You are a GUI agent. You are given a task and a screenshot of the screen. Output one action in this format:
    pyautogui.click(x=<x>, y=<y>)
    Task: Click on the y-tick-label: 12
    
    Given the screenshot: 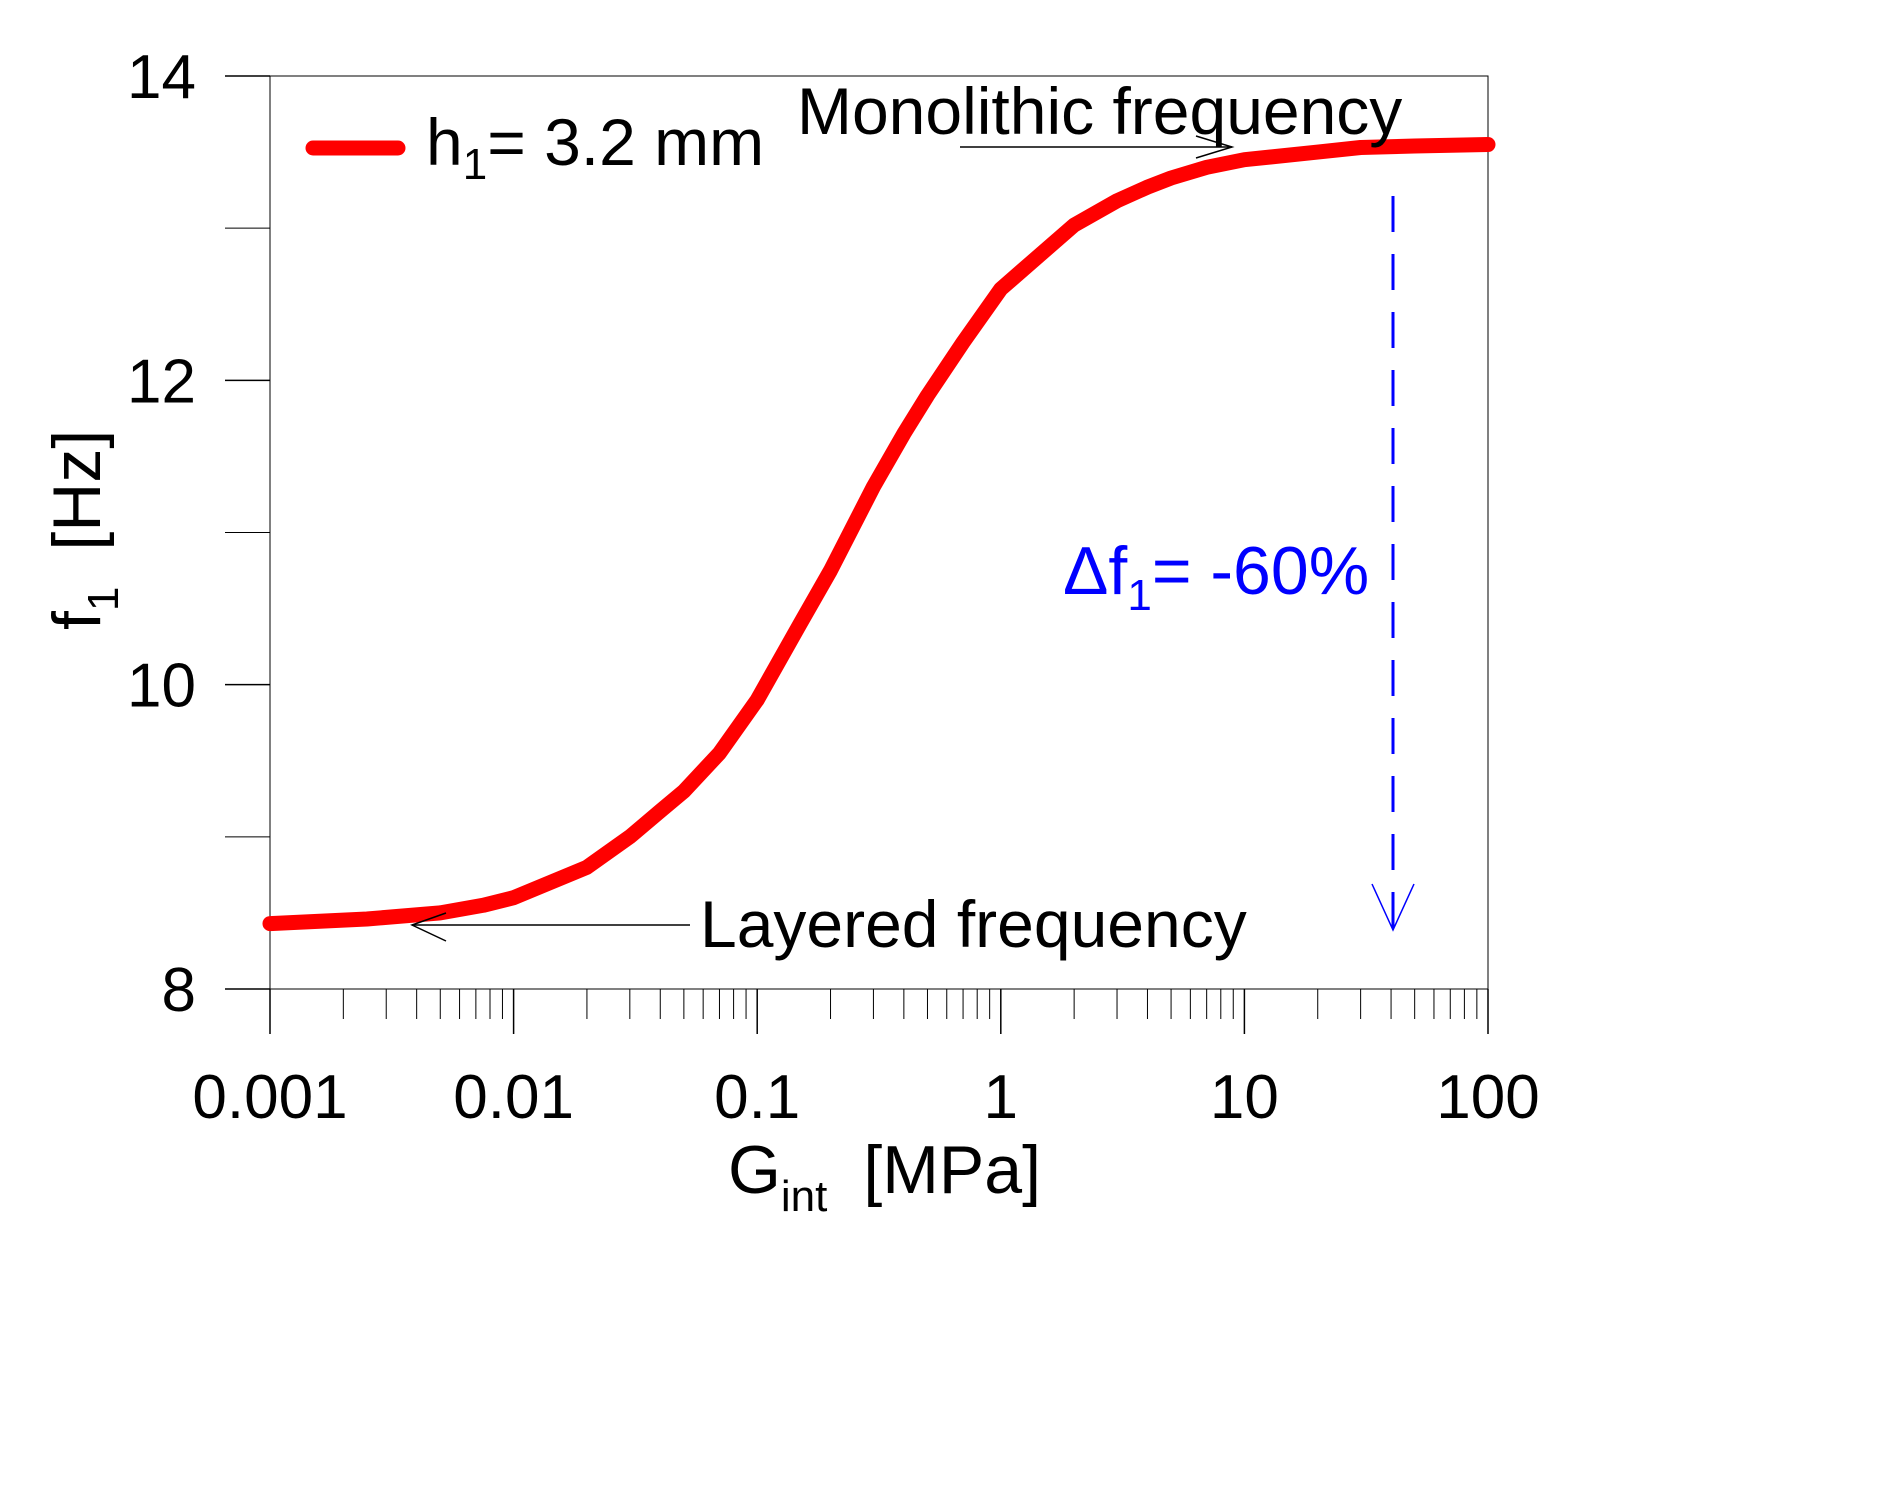 What is the action you would take?
    pyautogui.click(x=161, y=381)
    